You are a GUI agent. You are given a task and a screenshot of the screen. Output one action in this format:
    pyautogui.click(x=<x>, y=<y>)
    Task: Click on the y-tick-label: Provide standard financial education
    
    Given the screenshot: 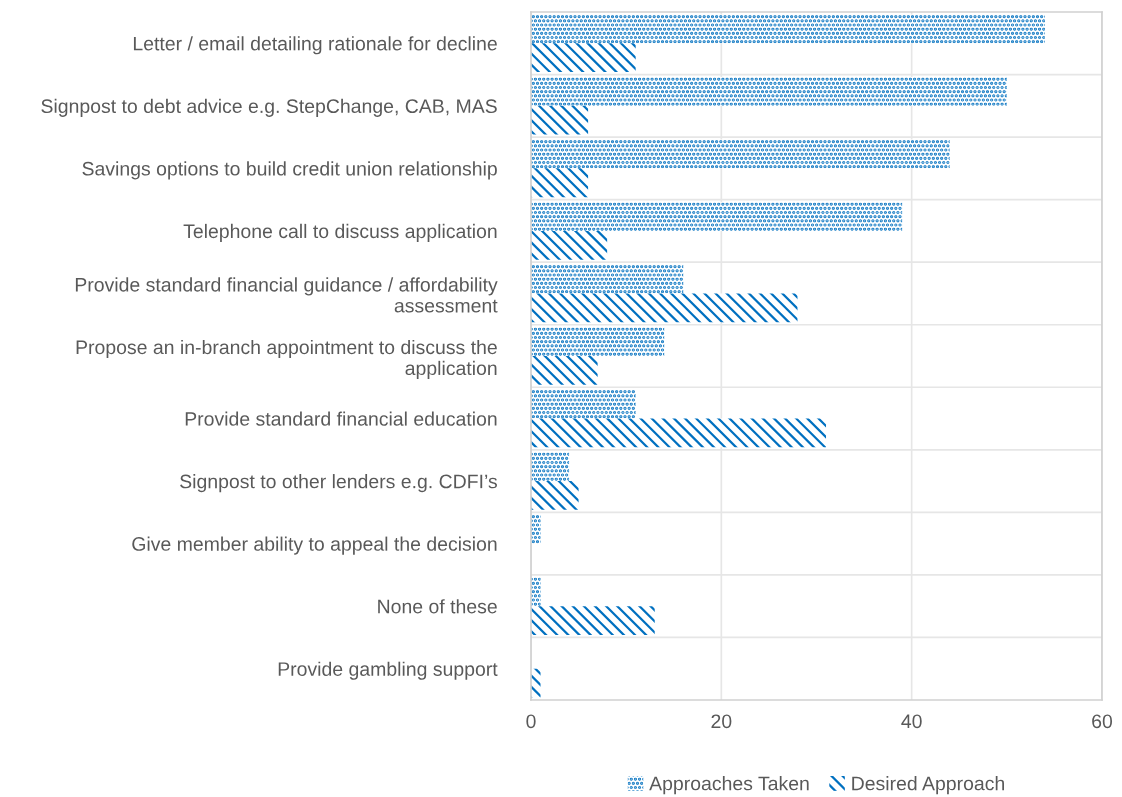 What is the action you would take?
    pyautogui.click(x=341, y=418)
    